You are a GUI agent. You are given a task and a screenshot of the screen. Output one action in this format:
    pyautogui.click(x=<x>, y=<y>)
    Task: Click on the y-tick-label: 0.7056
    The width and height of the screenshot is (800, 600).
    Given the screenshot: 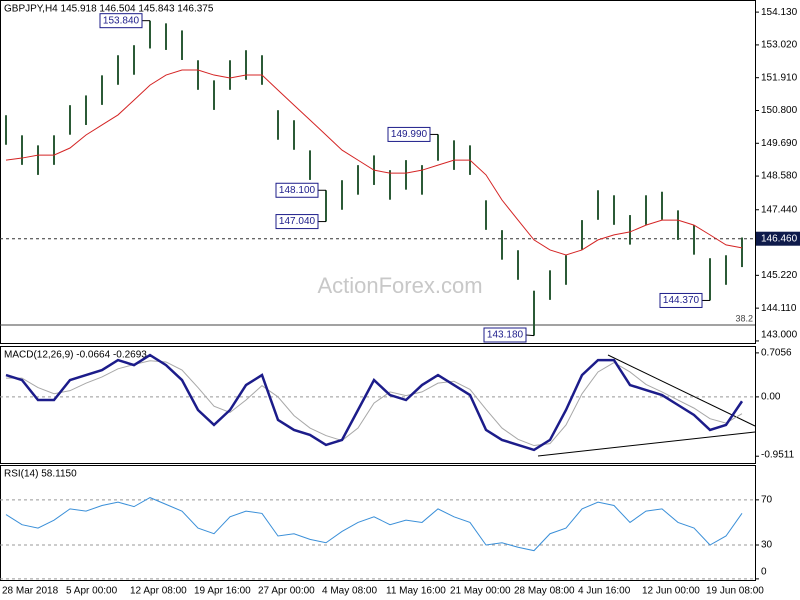 What is the action you would take?
    pyautogui.click(x=776, y=353)
    